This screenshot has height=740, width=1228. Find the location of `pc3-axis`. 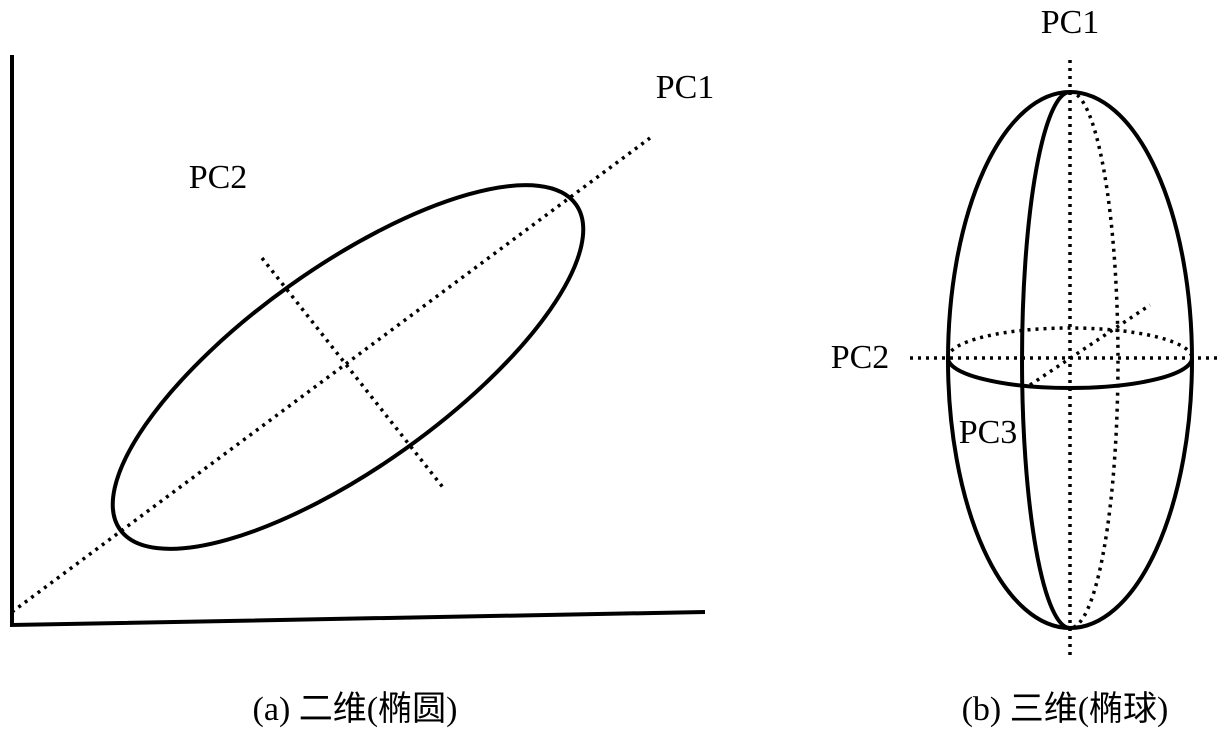

pc3-axis is located at coordinates (1090, 345).